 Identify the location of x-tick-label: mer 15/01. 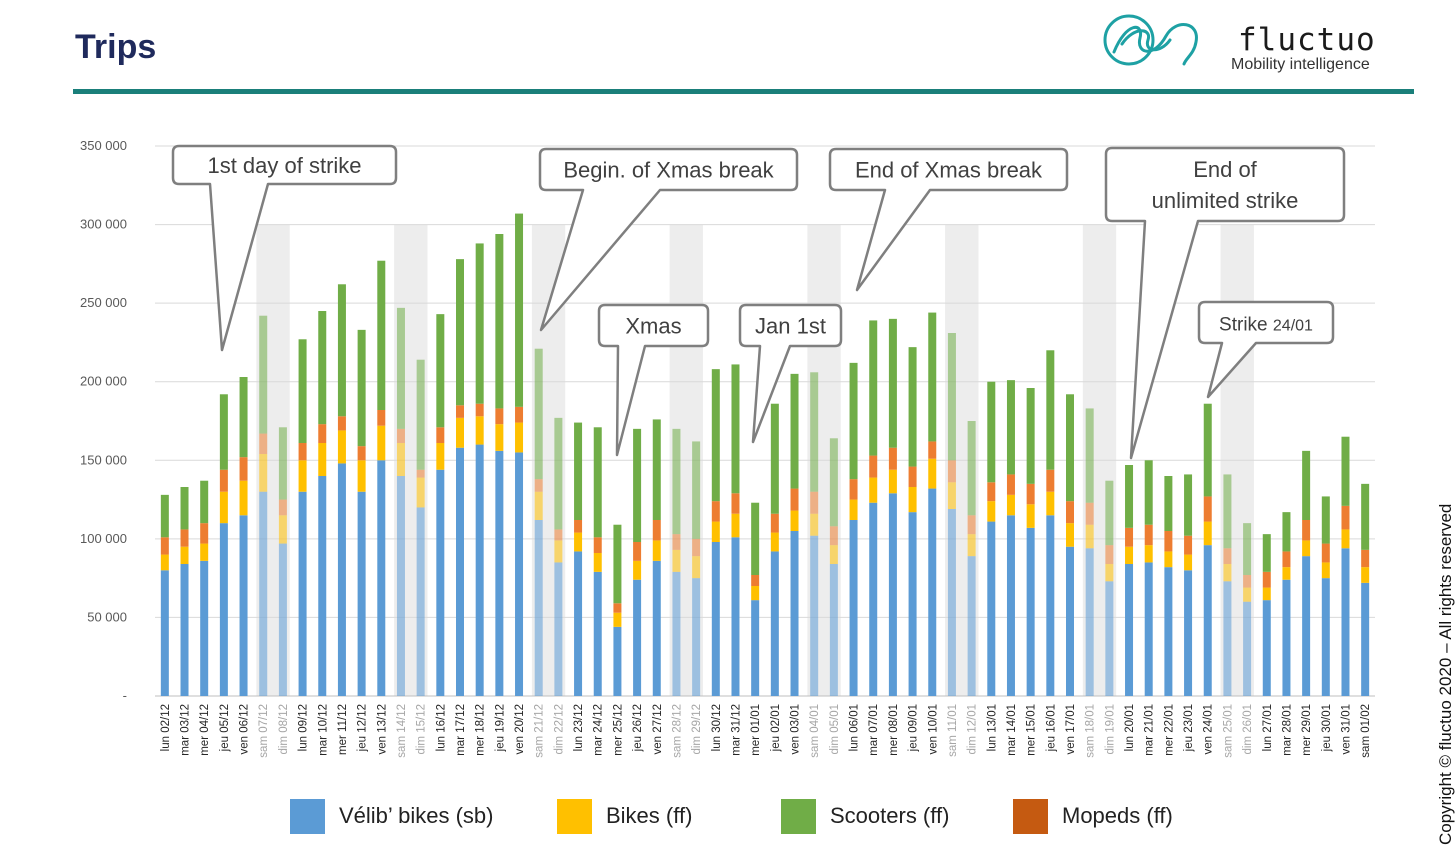
(1032, 730).